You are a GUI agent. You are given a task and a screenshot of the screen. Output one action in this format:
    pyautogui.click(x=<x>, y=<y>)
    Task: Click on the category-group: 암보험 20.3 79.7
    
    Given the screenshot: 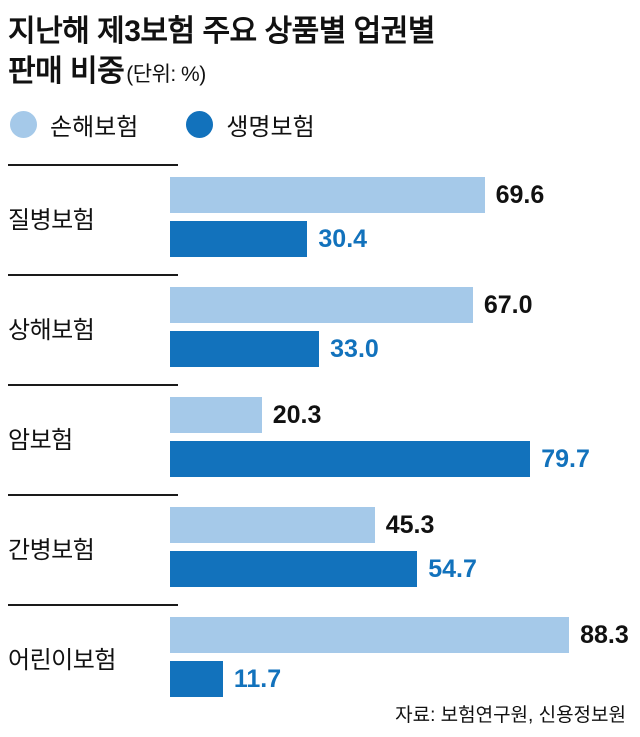 What is the action you would take?
    pyautogui.click(x=324, y=431)
    